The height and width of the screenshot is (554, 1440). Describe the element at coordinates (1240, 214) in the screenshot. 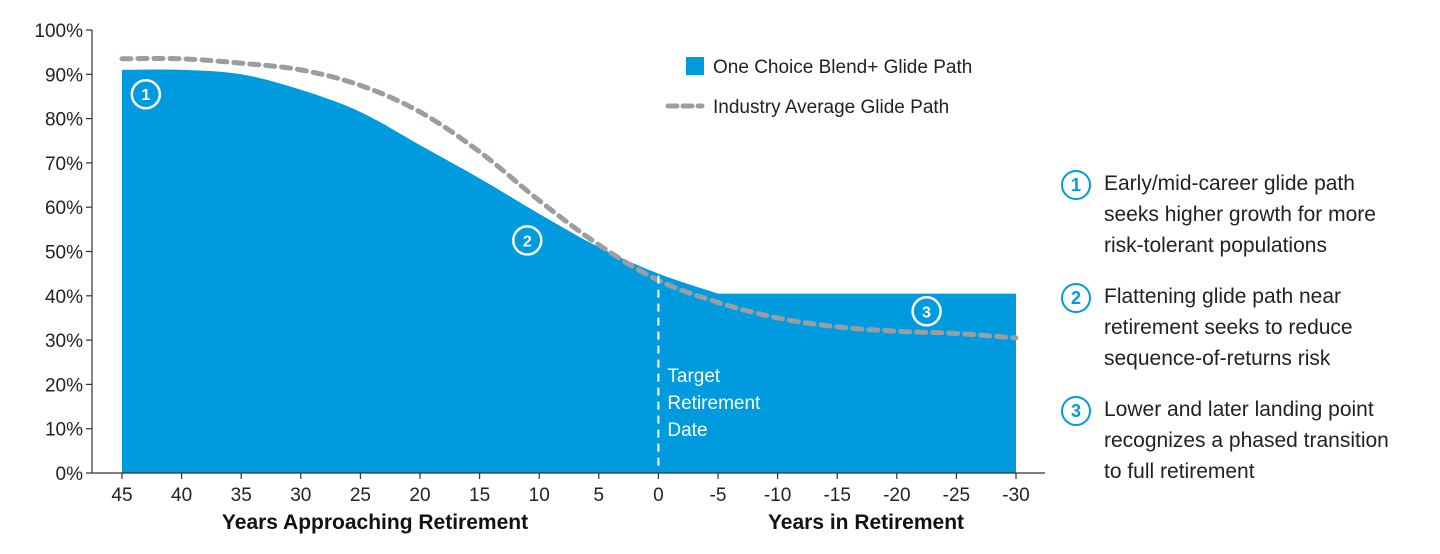

I see `note-line: seeks higher growth for more` at that location.